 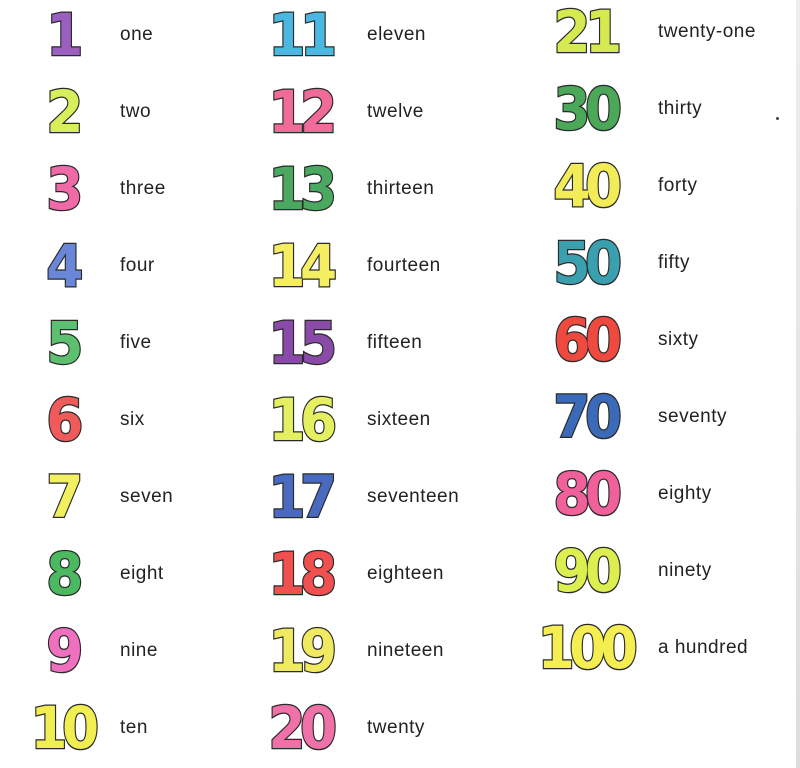 I want to click on number-word: four, so click(x=137, y=265).